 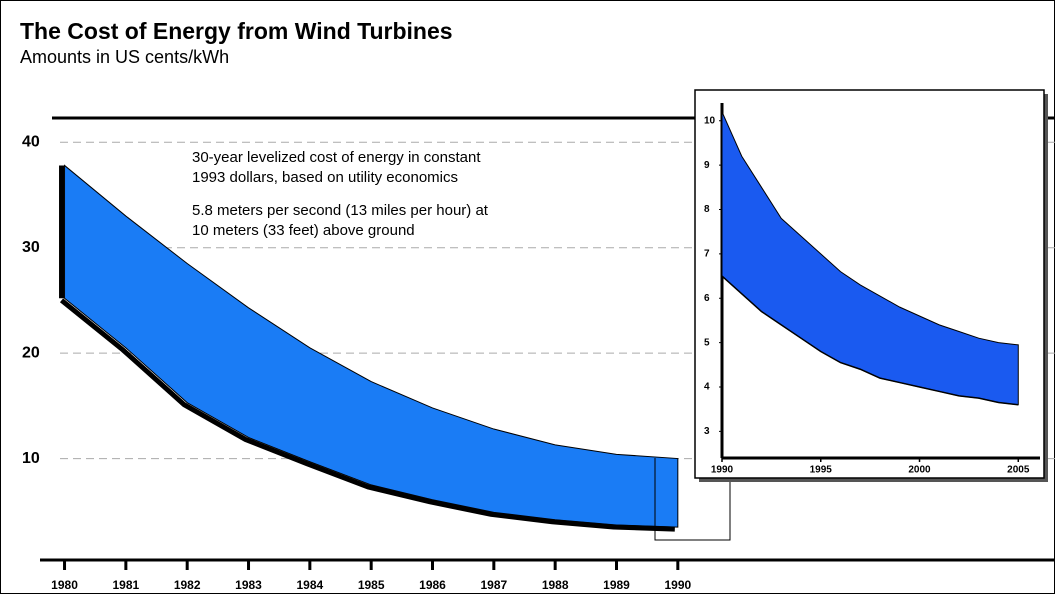 I want to click on x-tick-label: 1985, so click(x=371, y=585).